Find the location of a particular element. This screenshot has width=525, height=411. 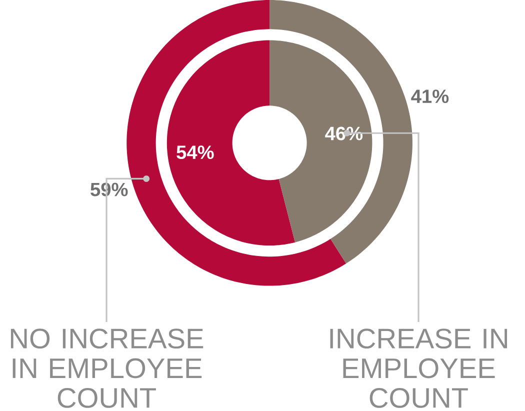

data-label: 41% is located at coordinates (430, 96).